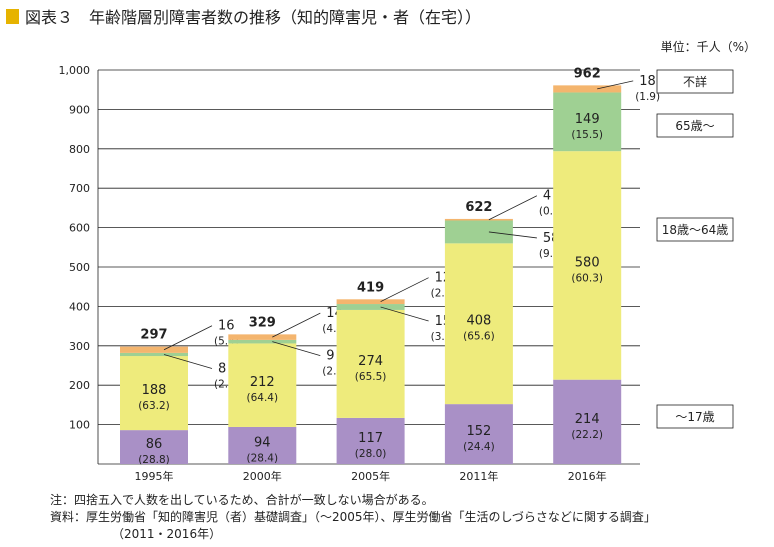 The width and height of the screenshot is (774, 547). What do you see at coordinates (242, 500) in the screenshot?
I see `note-1: 注：四捨五入で人数を出しているため、合計が一致しない場合がある。` at bounding box center [242, 500].